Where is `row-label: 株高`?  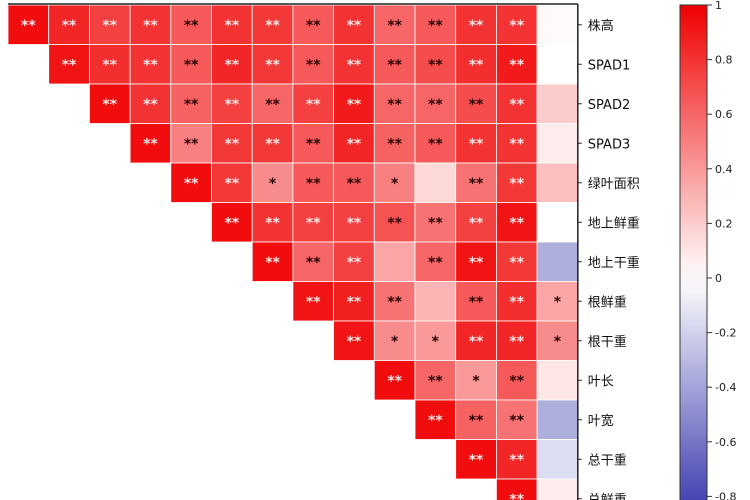 row-label: 株高 is located at coordinates (601, 26).